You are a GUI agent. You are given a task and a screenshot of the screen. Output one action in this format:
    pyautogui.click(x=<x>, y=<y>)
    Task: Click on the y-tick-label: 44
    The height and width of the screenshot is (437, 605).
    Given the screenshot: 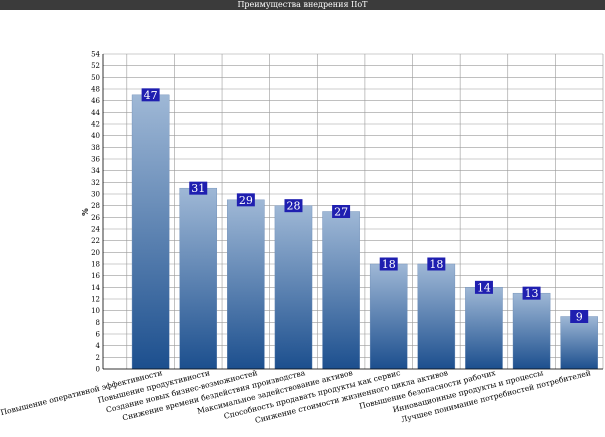 What is the action you would take?
    pyautogui.click(x=95, y=113)
    